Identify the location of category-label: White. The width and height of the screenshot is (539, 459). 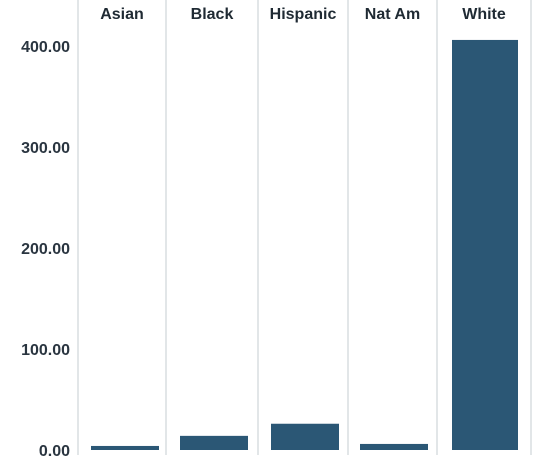
(484, 14).